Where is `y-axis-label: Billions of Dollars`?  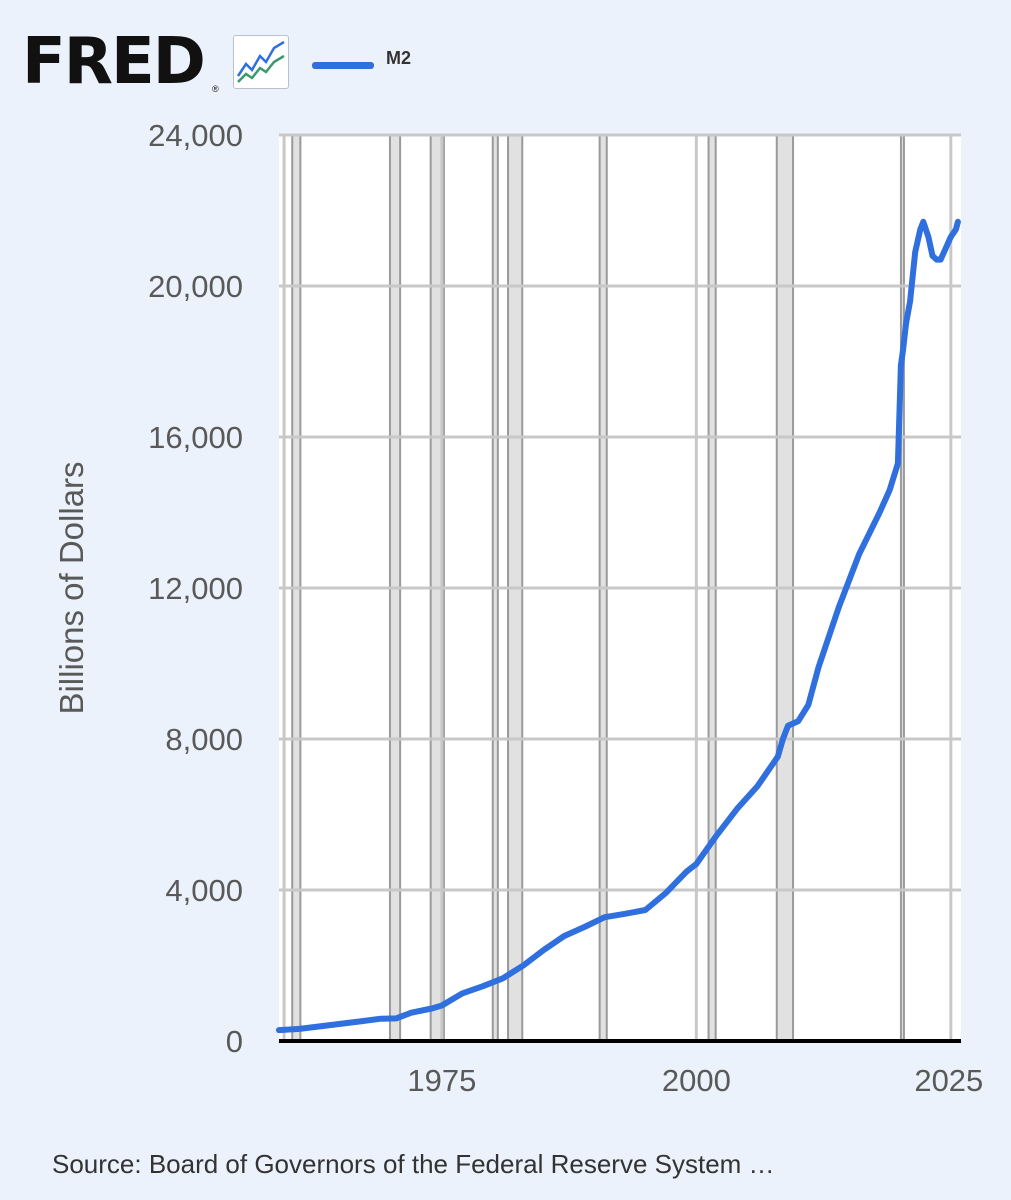
y-axis-label: Billions of Dollars is located at coordinates (71, 587).